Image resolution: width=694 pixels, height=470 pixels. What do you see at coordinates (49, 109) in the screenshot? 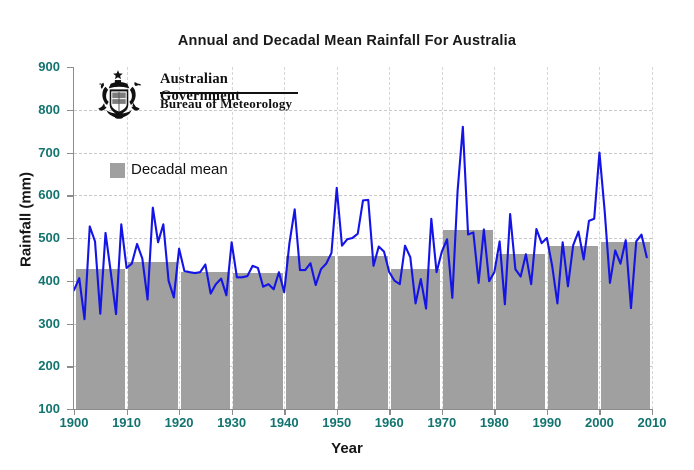
I see `y-tick-label-800: 800` at bounding box center [49, 109].